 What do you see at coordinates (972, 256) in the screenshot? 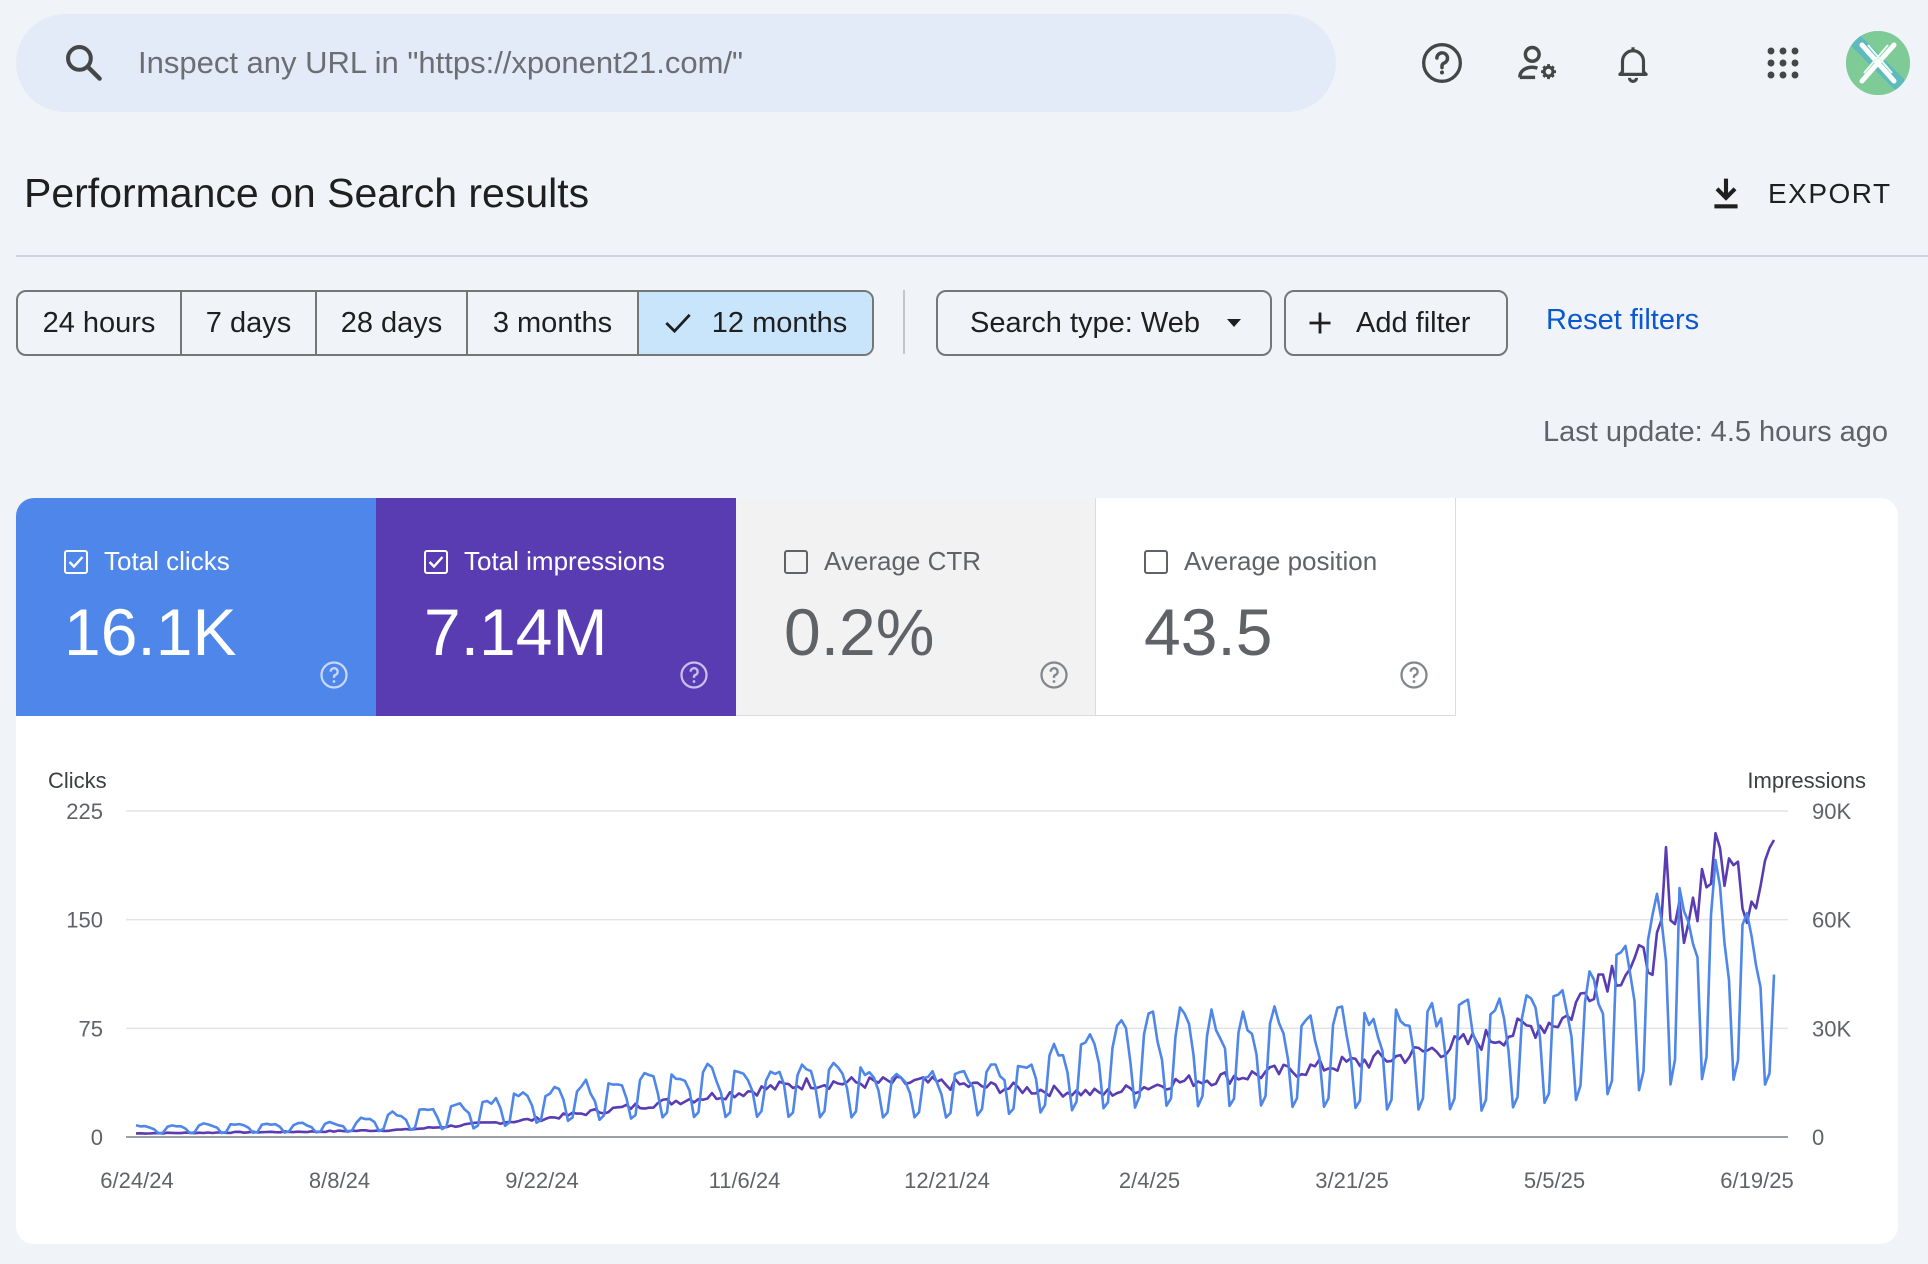
I see `header-divider` at bounding box center [972, 256].